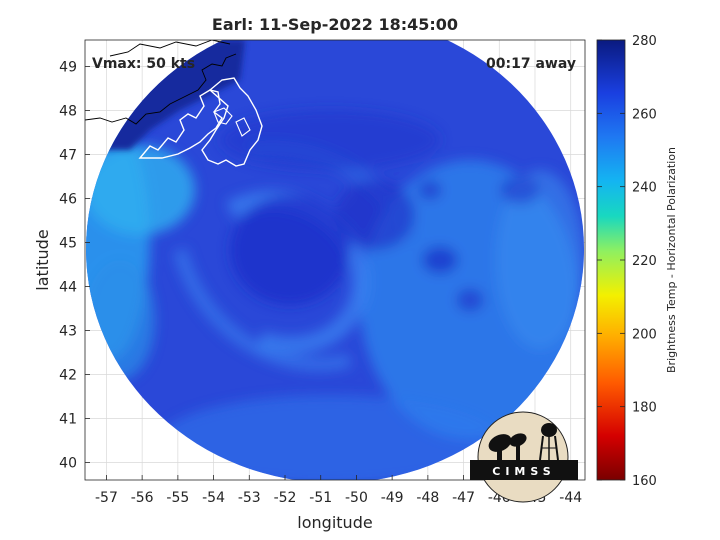 The width and height of the screenshot is (720, 540). What do you see at coordinates (644, 261) in the screenshot?
I see `colorbar-tick-label: 220` at bounding box center [644, 261].